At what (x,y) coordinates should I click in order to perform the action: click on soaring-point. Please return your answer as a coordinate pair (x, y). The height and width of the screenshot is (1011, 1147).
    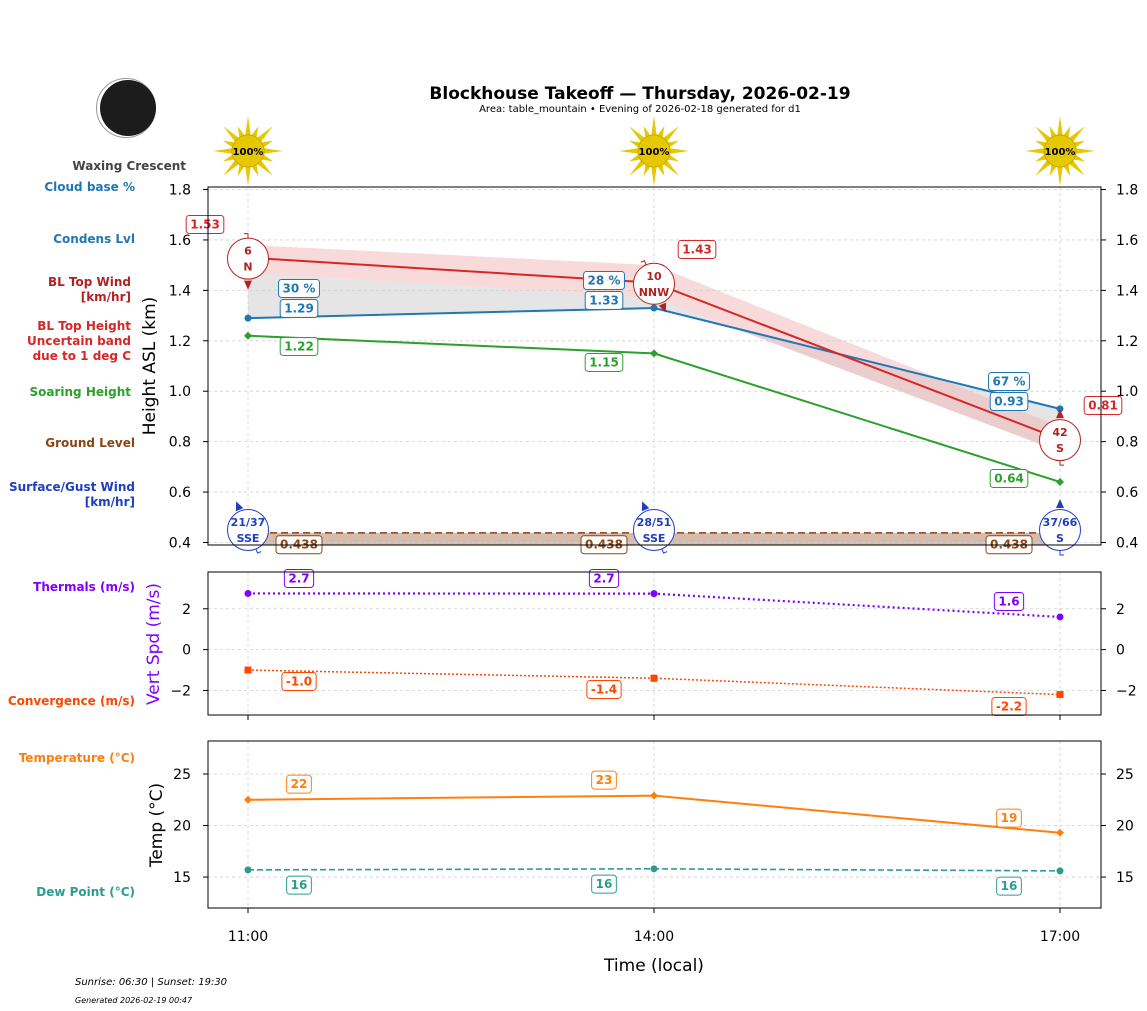
    Looking at the image, I should click on (654, 353).